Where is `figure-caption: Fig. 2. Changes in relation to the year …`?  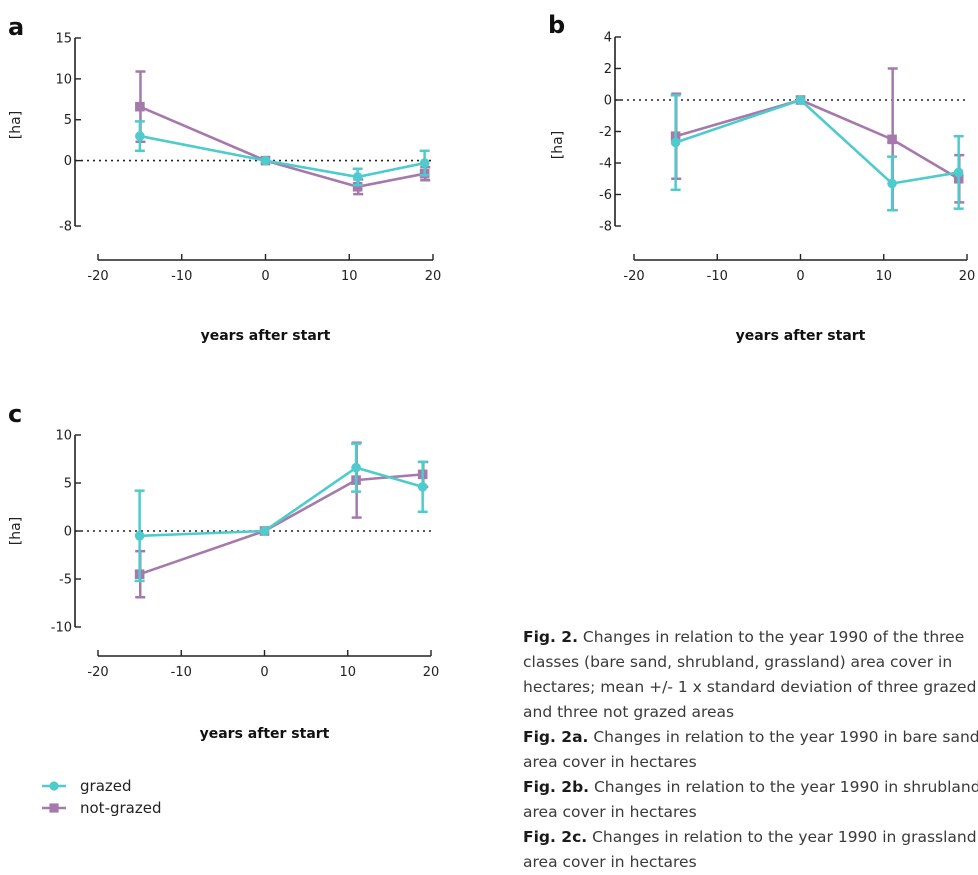 figure-caption: Fig. 2. Changes in relation to the year … is located at coordinates (750, 750).